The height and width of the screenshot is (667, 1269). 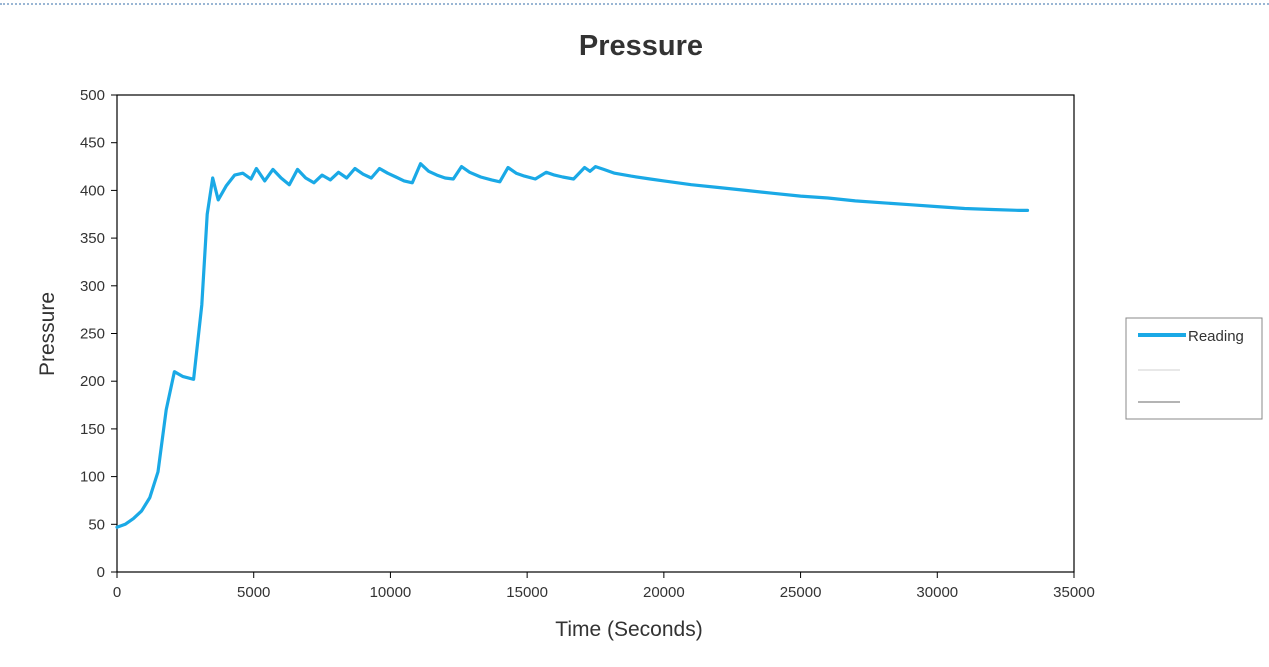 I want to click on y-tick-label: 400, so click(x=92, y=190).